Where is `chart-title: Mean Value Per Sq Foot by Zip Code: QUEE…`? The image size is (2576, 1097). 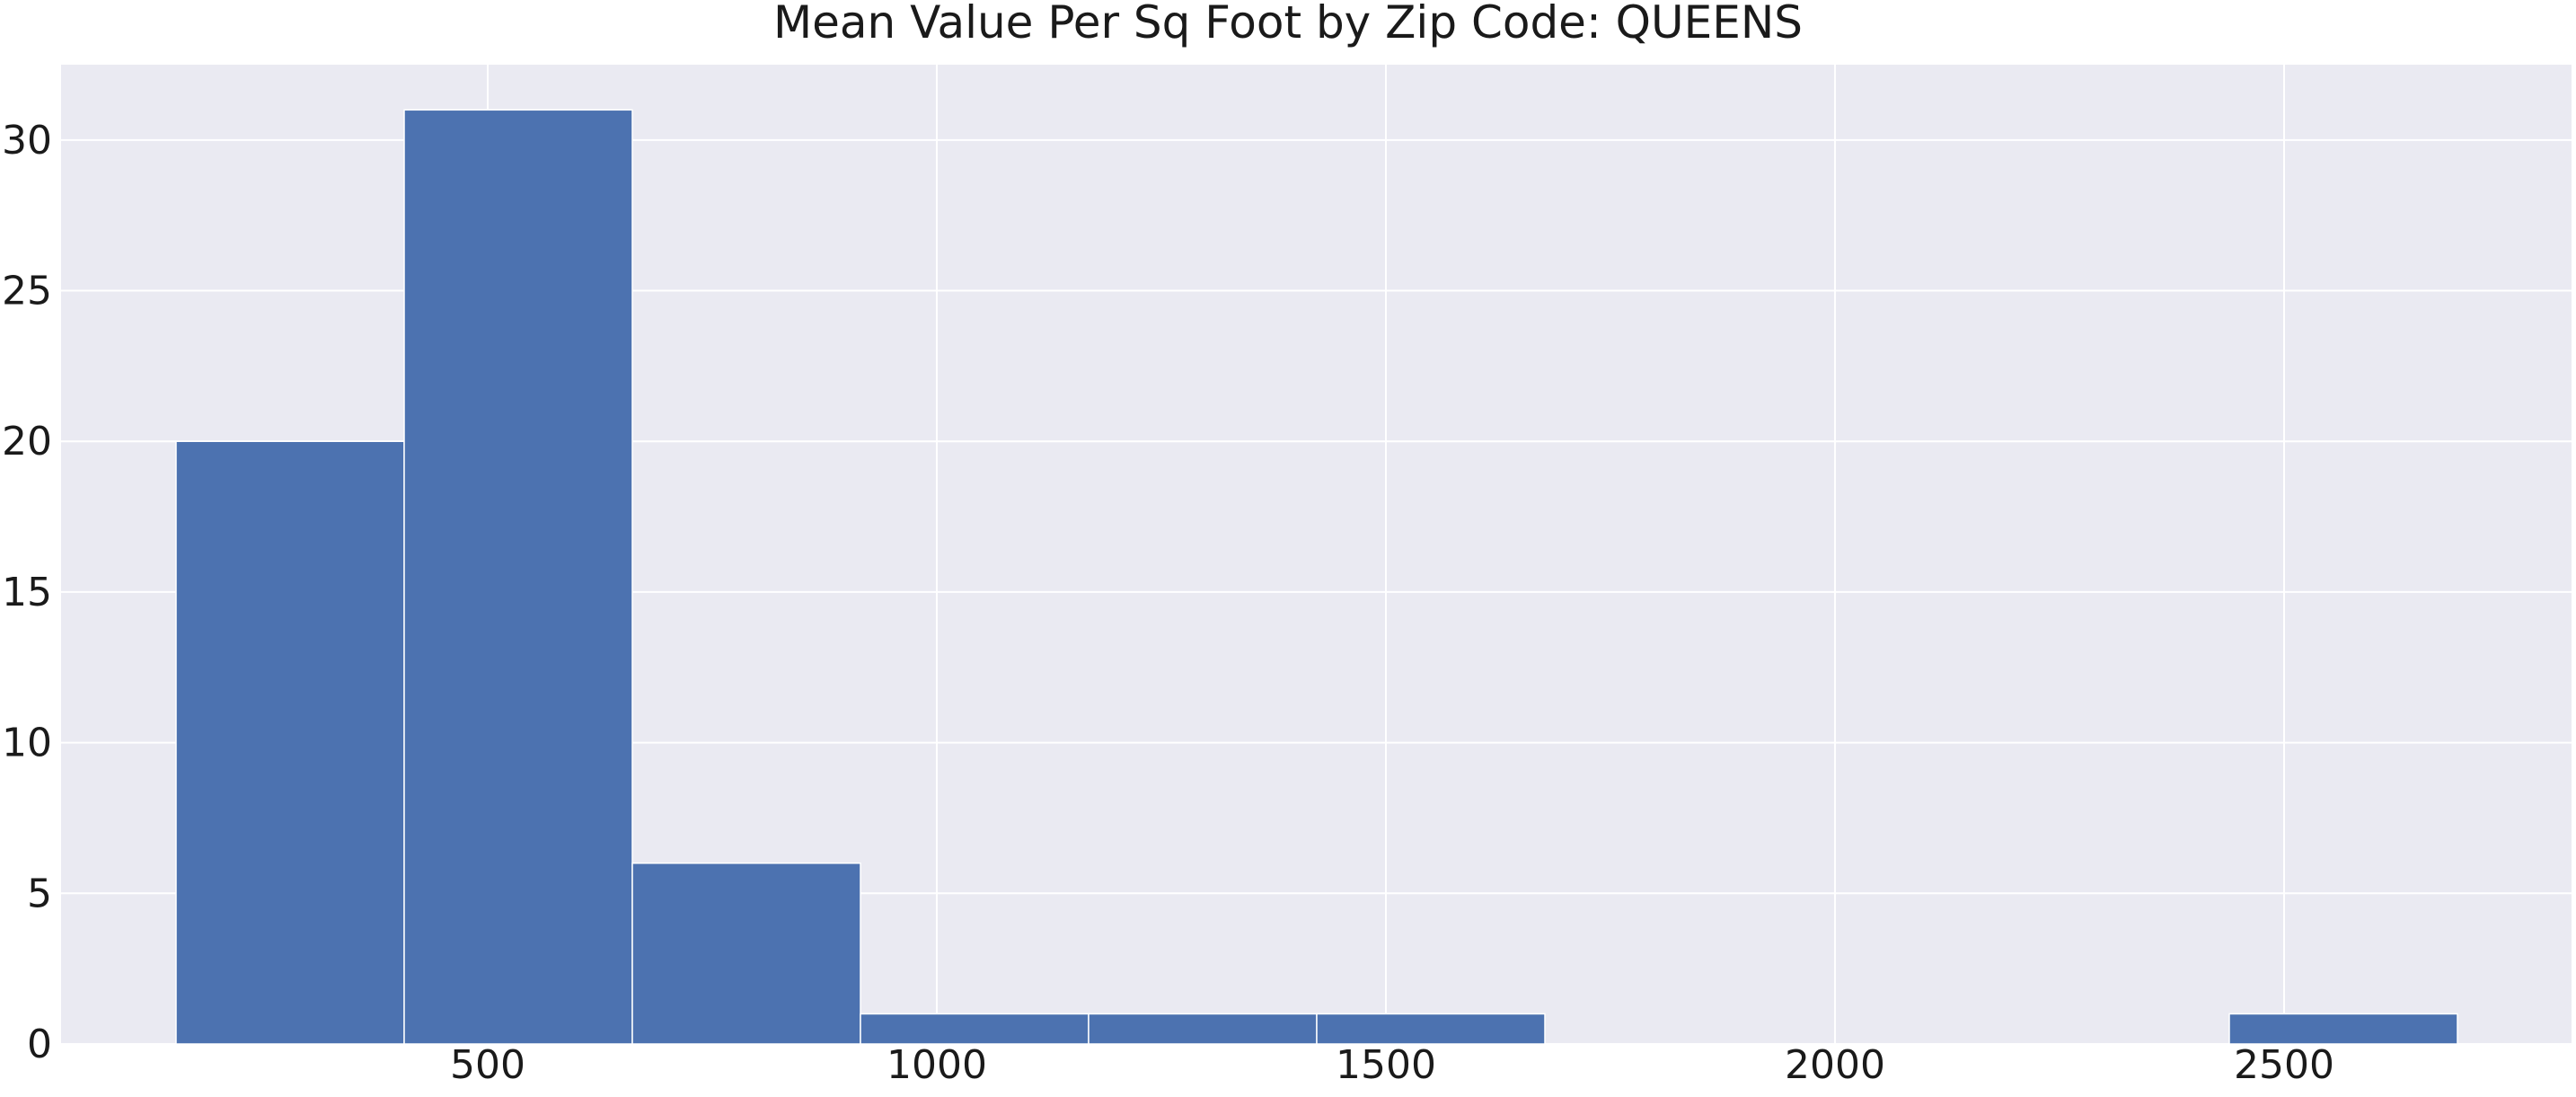
chart-title: Mean Value Per Sq Foot by Zip Code: QUEE… is located at coordinates (1288, 25).